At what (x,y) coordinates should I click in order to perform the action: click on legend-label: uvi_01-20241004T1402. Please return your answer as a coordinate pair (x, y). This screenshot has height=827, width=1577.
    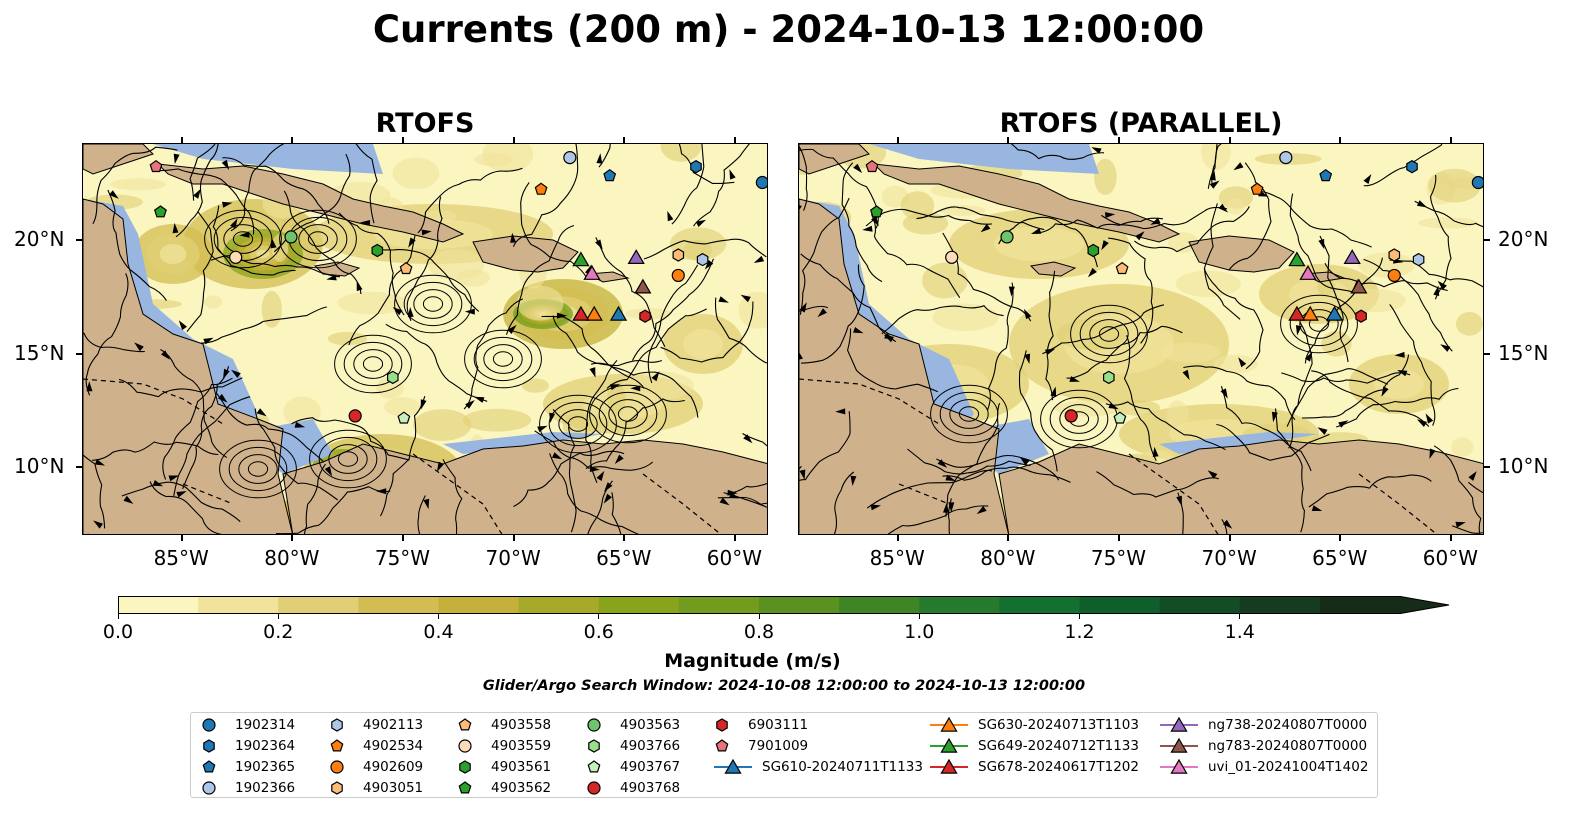
    Looking at the image, I should click on (1288, 767).